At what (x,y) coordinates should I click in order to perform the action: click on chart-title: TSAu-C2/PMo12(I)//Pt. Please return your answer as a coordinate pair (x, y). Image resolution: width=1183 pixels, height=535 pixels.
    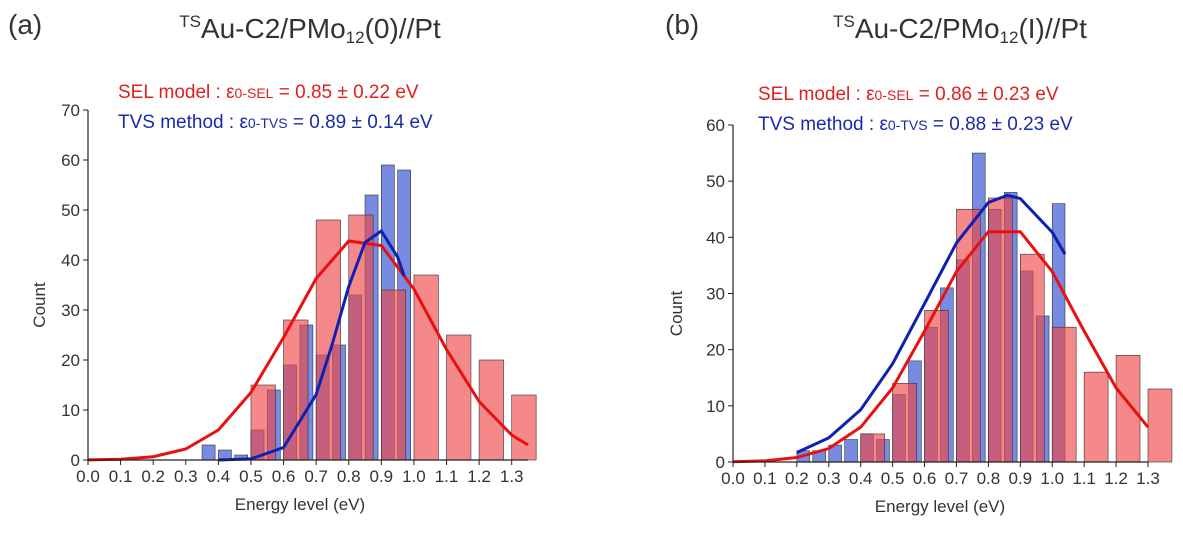
    Looking at the image, I should click on (960, 29).